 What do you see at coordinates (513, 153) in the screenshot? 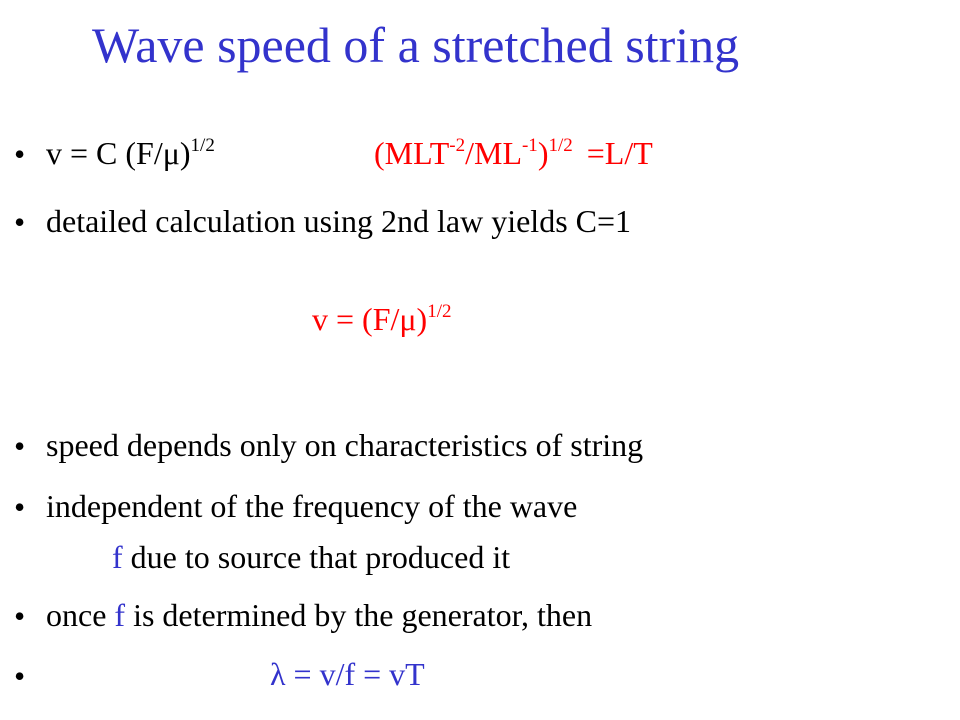
I see `dimensional-analysis: (MLT-2/ML-1)1/2 =L/T` at bounding box center [513, 153].